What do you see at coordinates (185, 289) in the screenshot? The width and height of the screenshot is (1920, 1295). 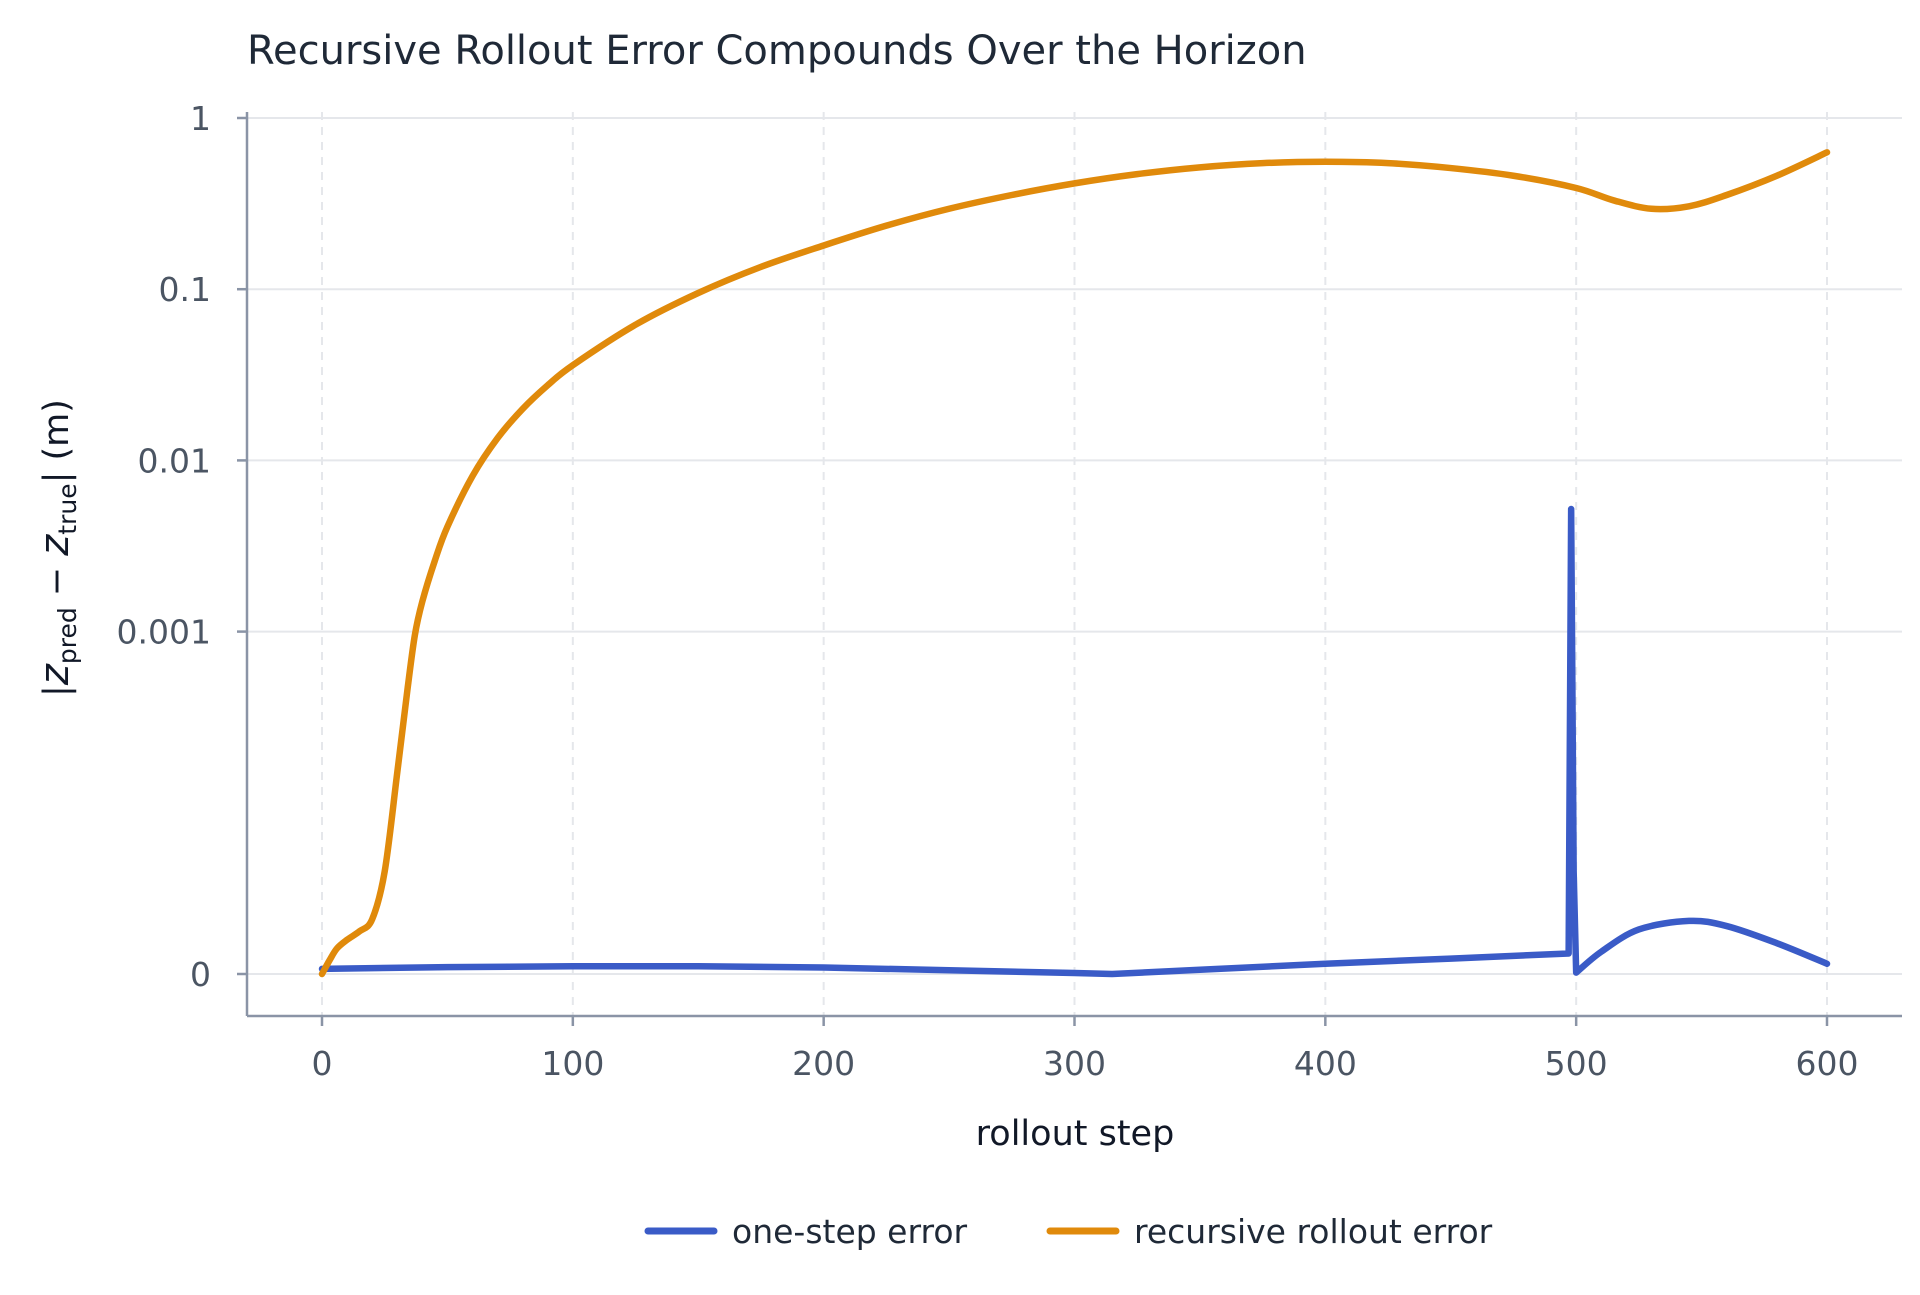 I see `y-tick-label: 0.1` at bounding box center [185, 289].